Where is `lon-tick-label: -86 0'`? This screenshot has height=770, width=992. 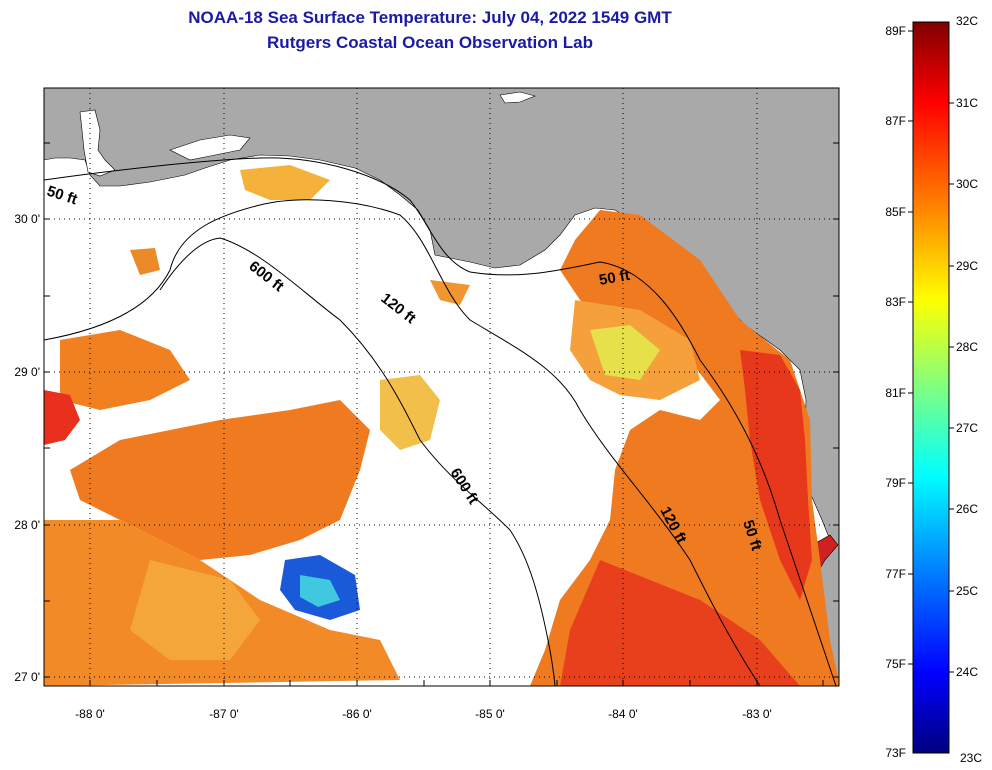 lon-tick-label: -86 0' is located at coordinates (357, 714).